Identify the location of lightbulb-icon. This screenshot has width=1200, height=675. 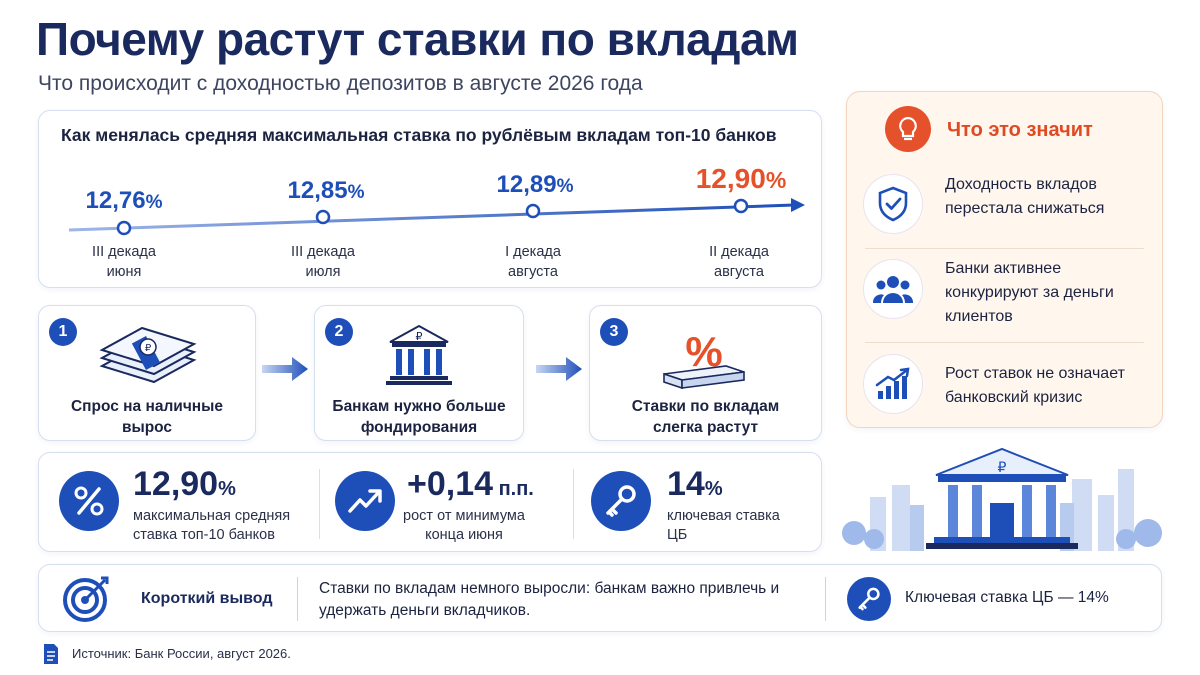
(908, 129).